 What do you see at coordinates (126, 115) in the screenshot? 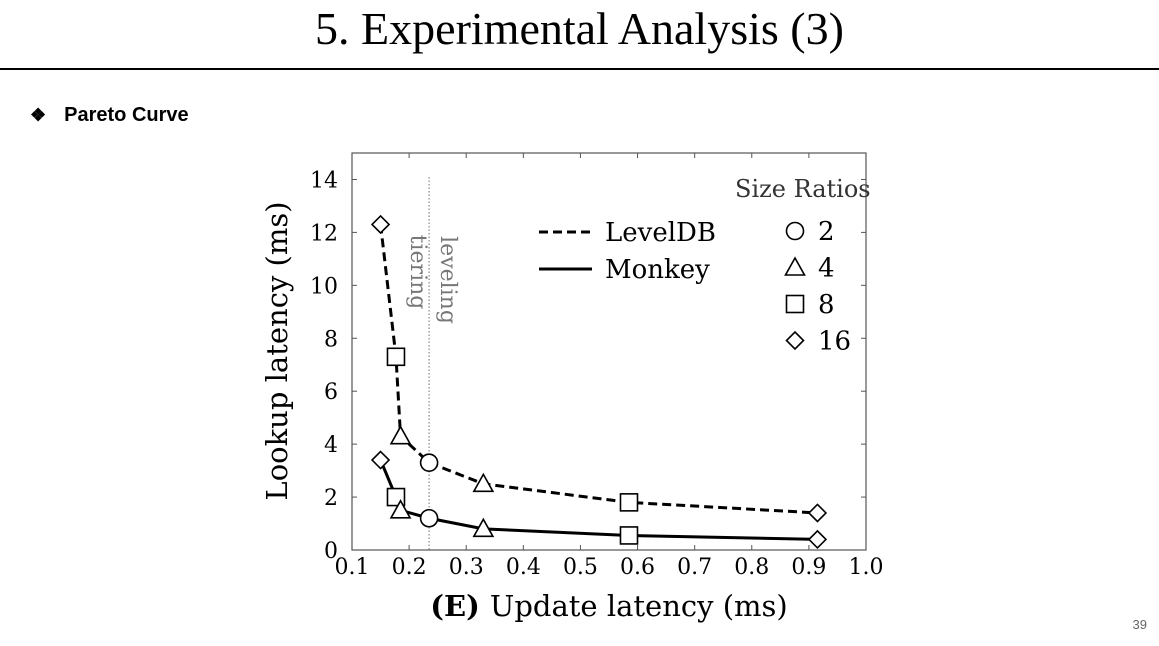
I see `bullet-label: Pareto Curve` at bounding box center [126, 115].